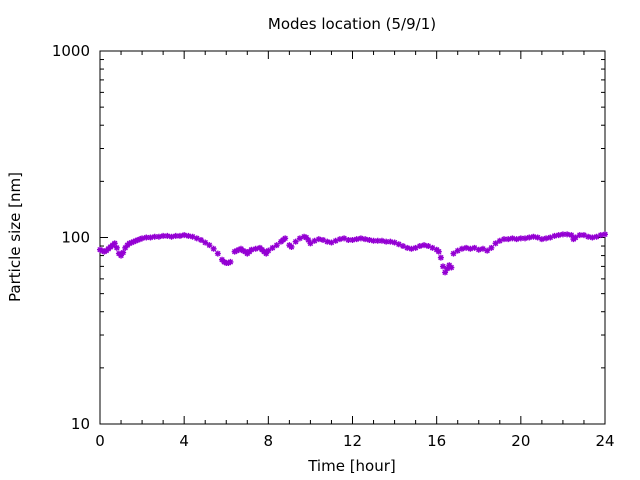 The image size is (640, 480). What do you see at coordinates (184, 441) in the screenshot?
I see `x-tick-label: 4` at bounding box center [184, 441].